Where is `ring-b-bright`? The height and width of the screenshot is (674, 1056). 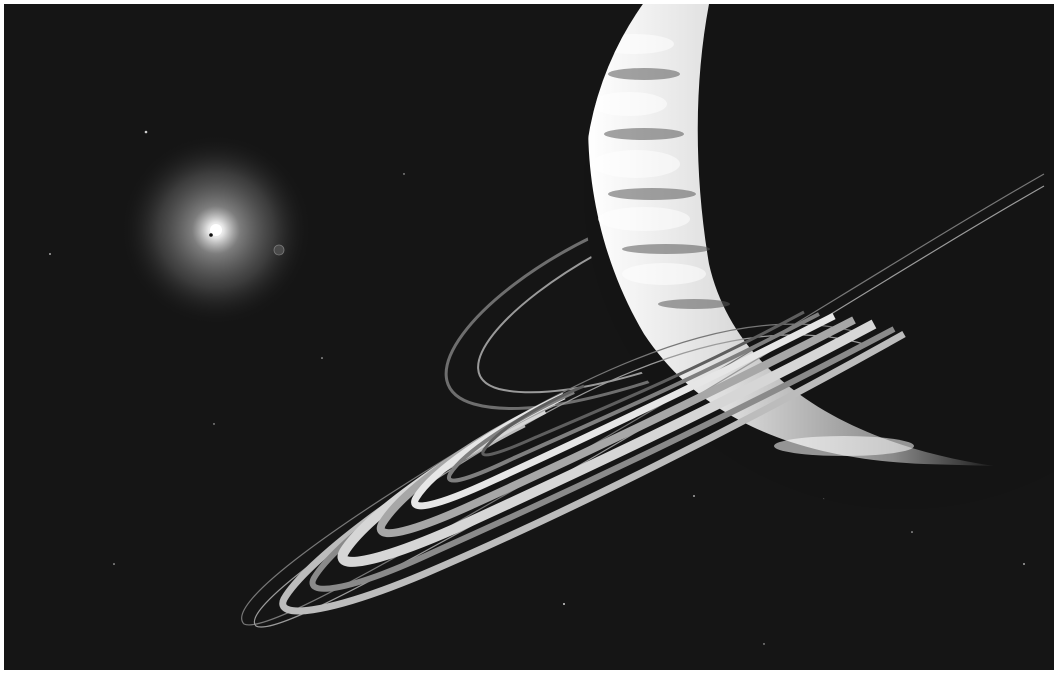 ring-b-bright is located at coordinates (623, 411).